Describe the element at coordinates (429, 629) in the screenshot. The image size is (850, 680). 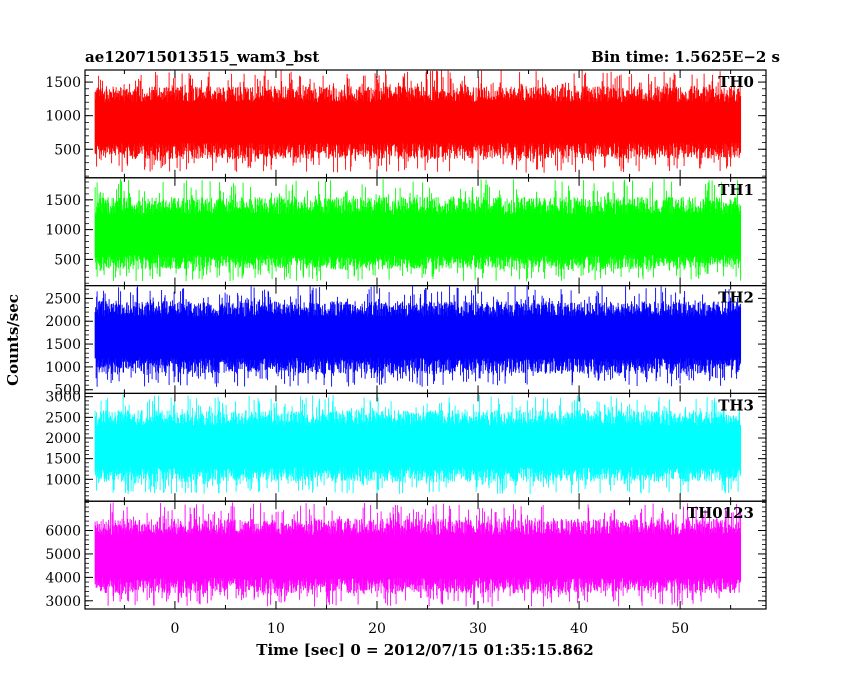
I see `x-tick-labels: 0 10 20 30 40 50` at that location.